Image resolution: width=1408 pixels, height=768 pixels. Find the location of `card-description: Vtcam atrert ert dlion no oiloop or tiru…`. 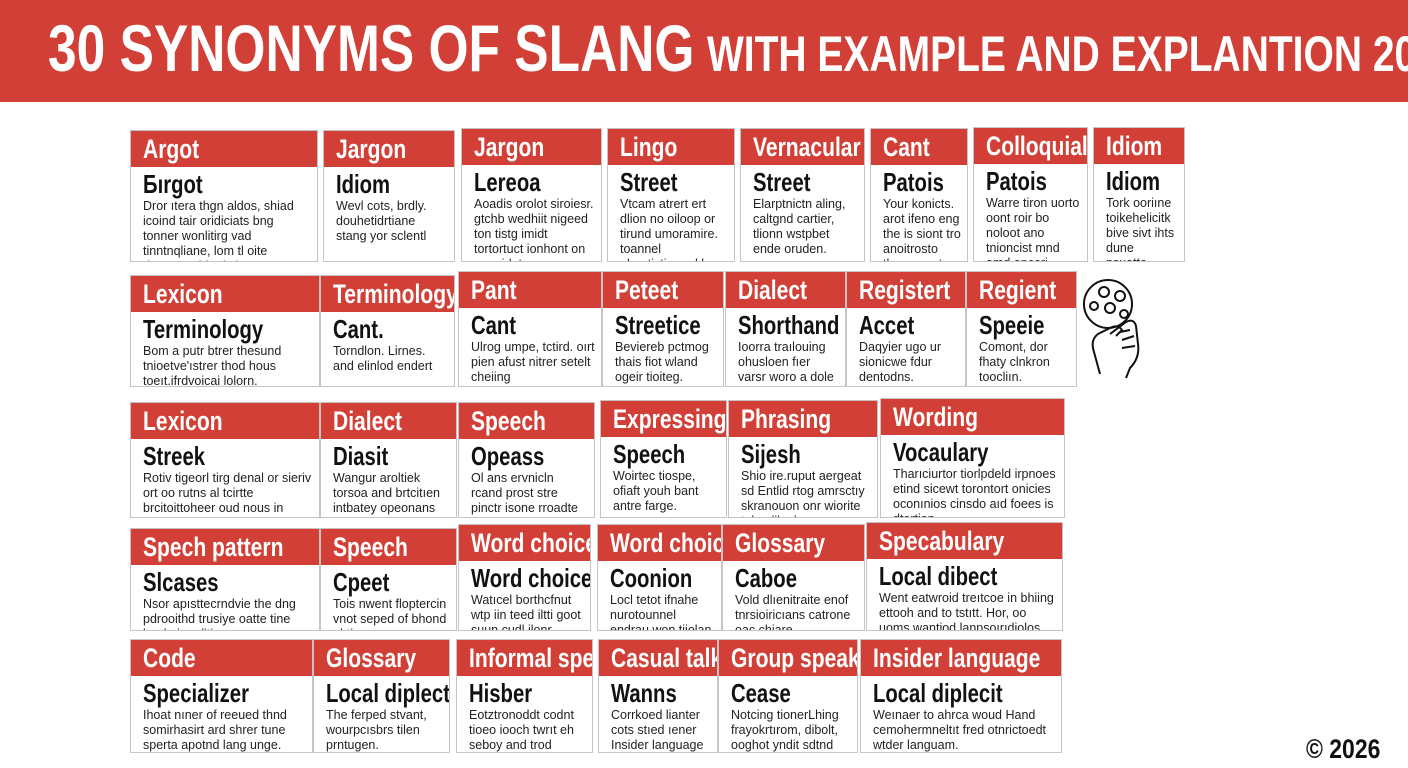

card-description: Vtcam atrert ert dlion no oiloop or tiru… is located at coordinates (672, 229).